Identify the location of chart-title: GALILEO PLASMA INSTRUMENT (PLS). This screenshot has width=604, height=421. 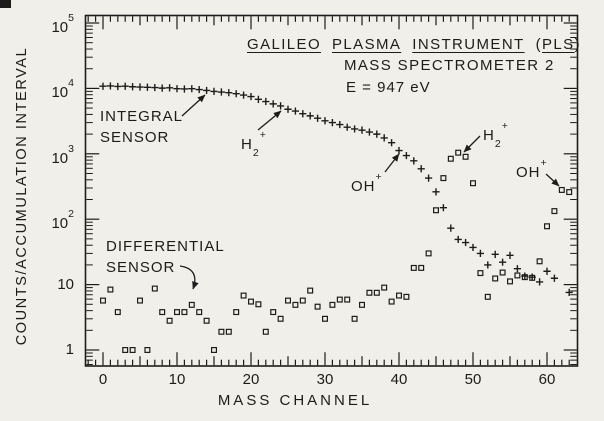
(414, 44).